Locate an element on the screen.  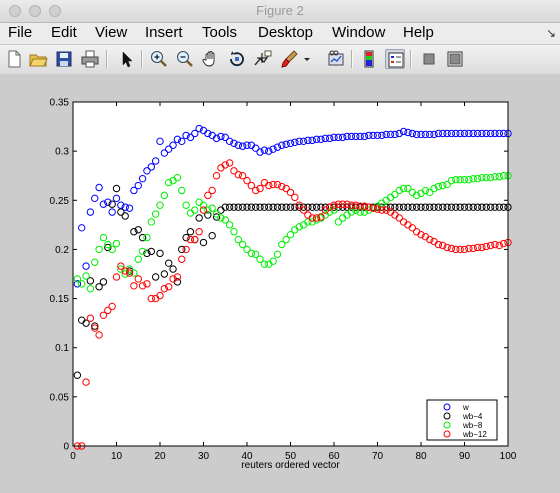
y-tick-label: 0.35 is located at coordinates (60, 103).